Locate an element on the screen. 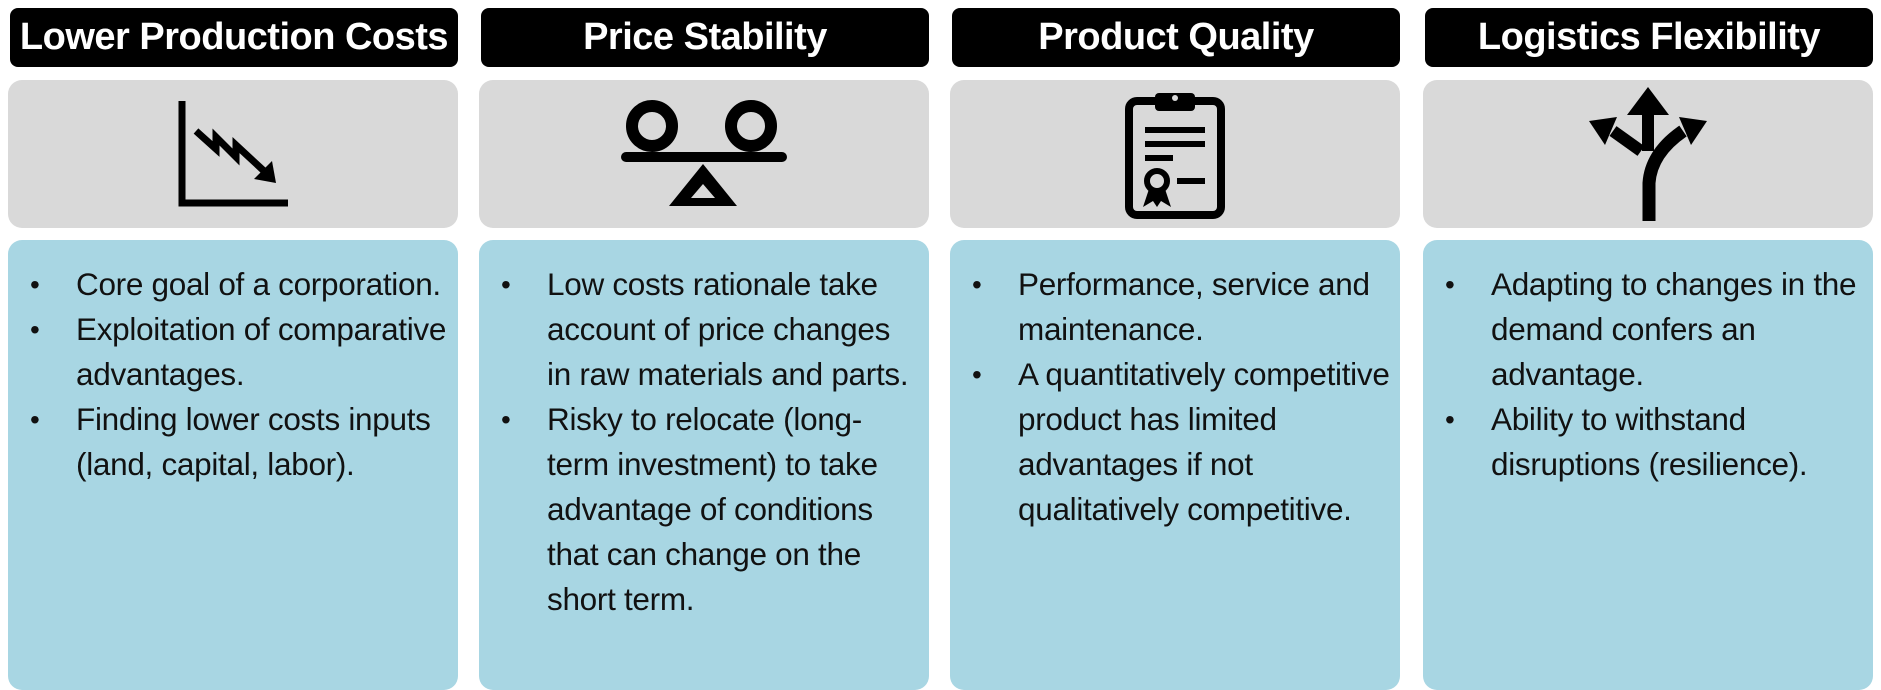  list-item: • Performance, service and maintenance. is located at coordinates (1171, 306).